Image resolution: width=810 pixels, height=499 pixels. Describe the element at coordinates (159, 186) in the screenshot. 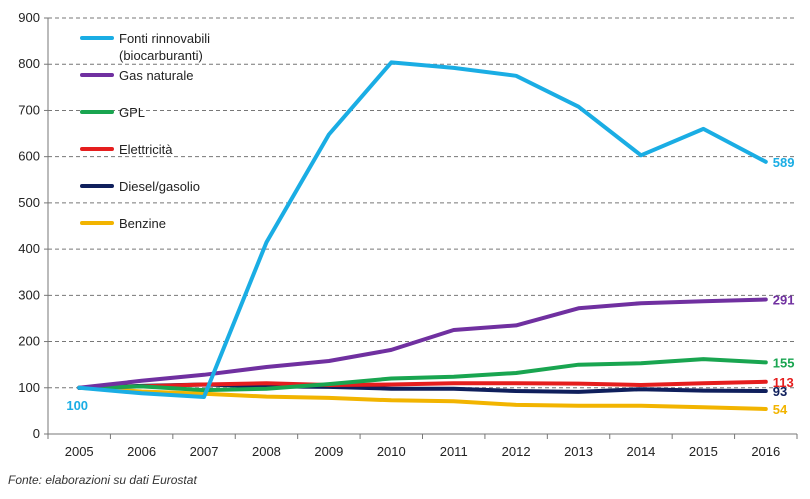

I see `legend-label: Diesel/gasolio` at that location.